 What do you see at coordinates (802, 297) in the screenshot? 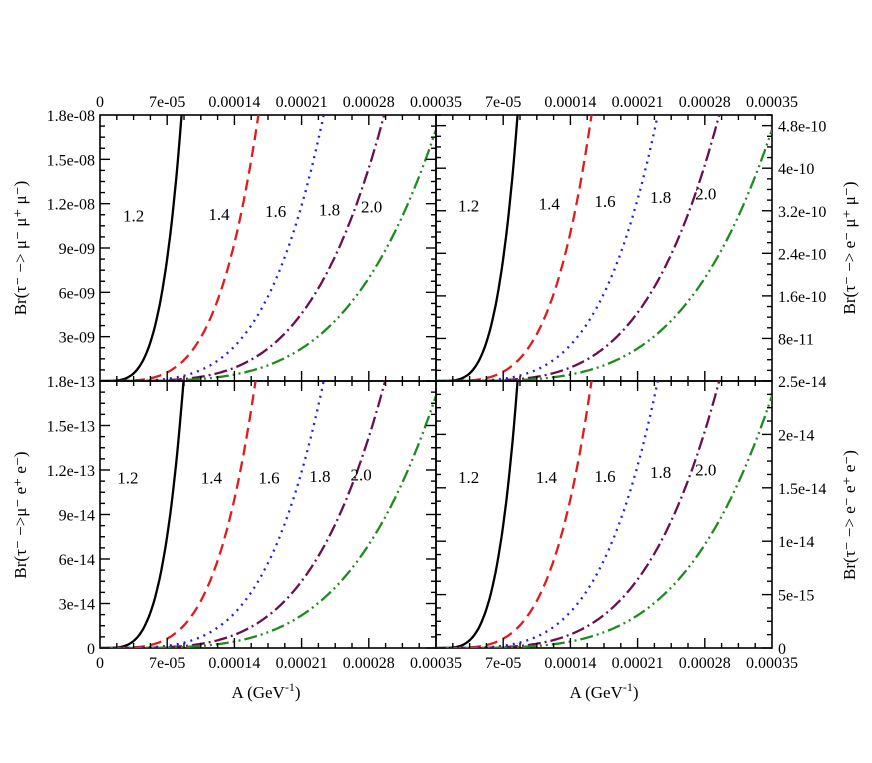
I see `y-tick-label: 1.6e-10` at bounding box center [802, 297].